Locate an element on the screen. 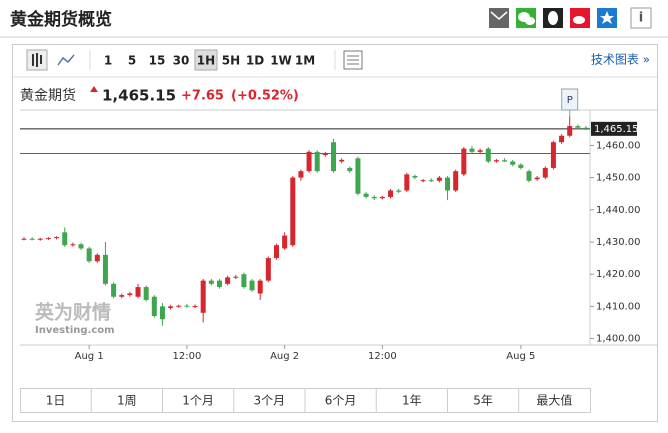  x-tick-label: Aug 2 is located at coordinates (284, 356).